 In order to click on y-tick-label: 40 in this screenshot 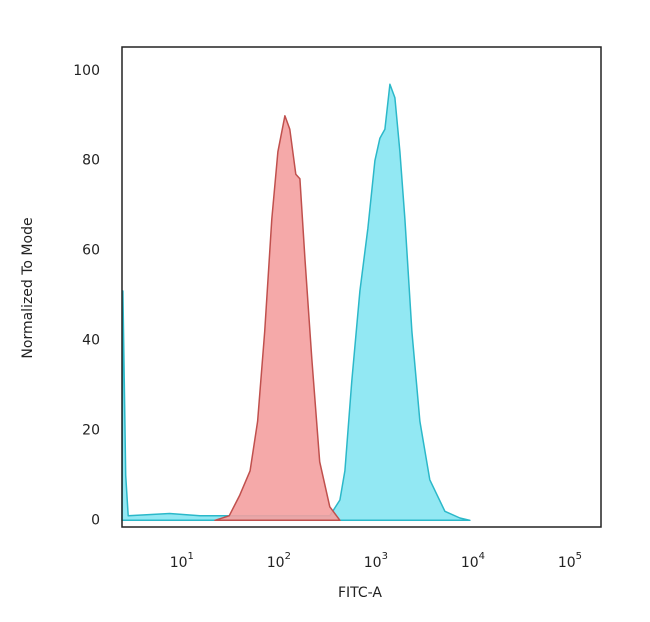, I will do `click(91, 340)`.